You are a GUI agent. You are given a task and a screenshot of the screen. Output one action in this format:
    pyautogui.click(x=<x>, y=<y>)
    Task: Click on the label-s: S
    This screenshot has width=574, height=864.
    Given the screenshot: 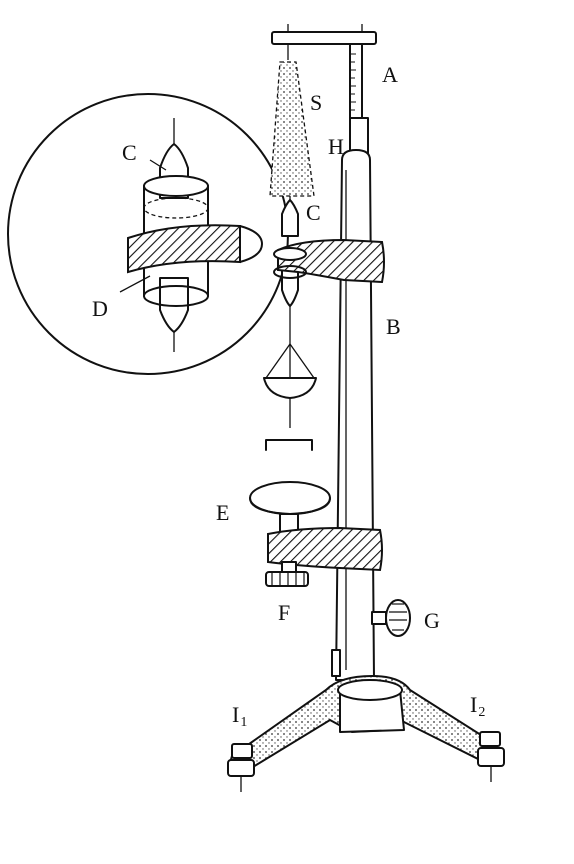 What is the action you would take?
    pyautogui.click(x=316, y=102)
    